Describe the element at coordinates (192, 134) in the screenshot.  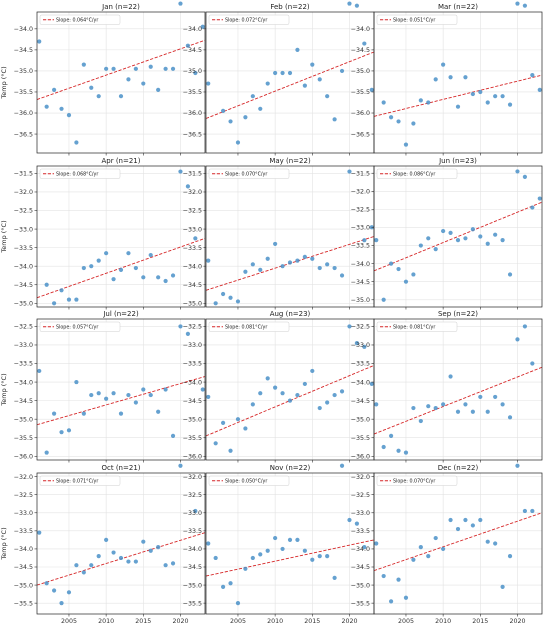
I see `y-tick-label: −36.5` at that location.